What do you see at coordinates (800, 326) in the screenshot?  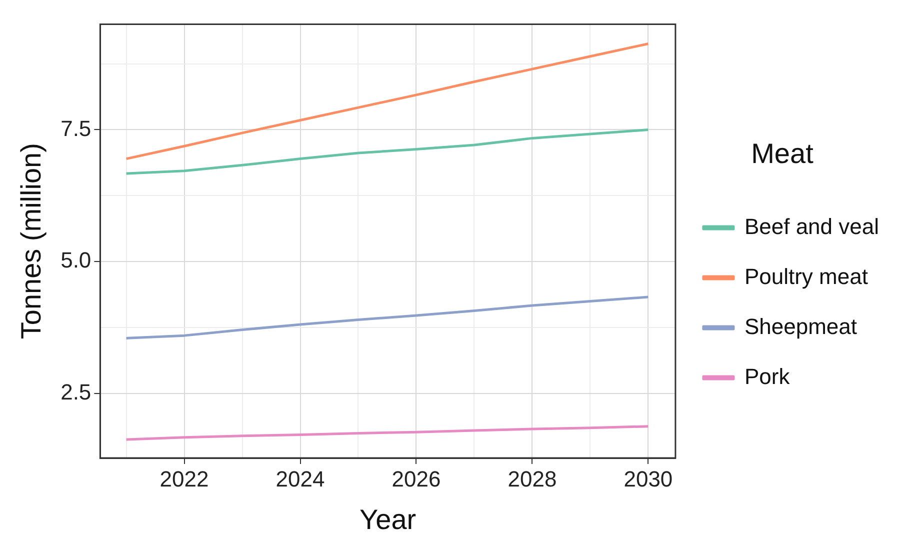 I see `legend-label: Sheepmeat` at bounding box center [800, 326].